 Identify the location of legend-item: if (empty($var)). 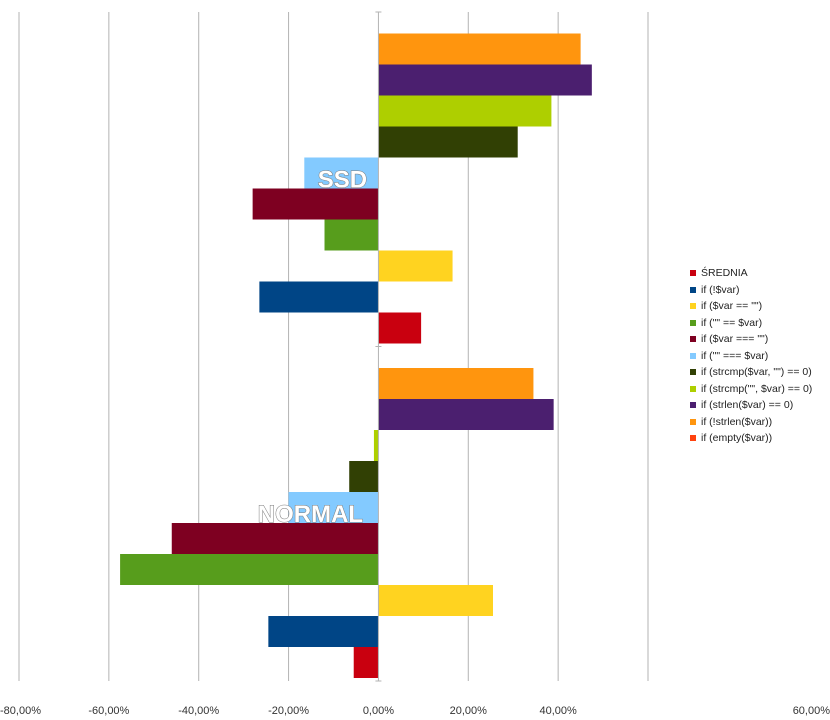
(751, 438).